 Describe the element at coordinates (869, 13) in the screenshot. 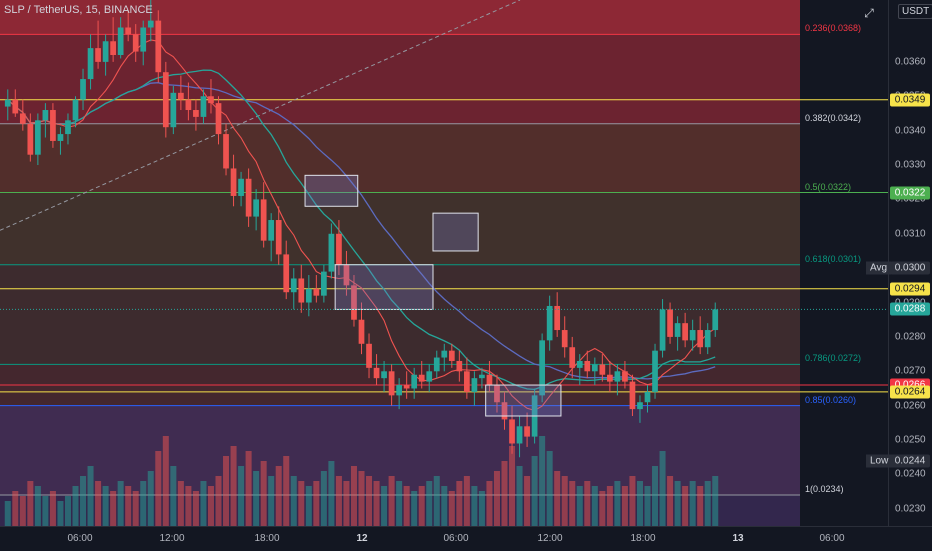

I see `expand-icon: ⤢` at that location.